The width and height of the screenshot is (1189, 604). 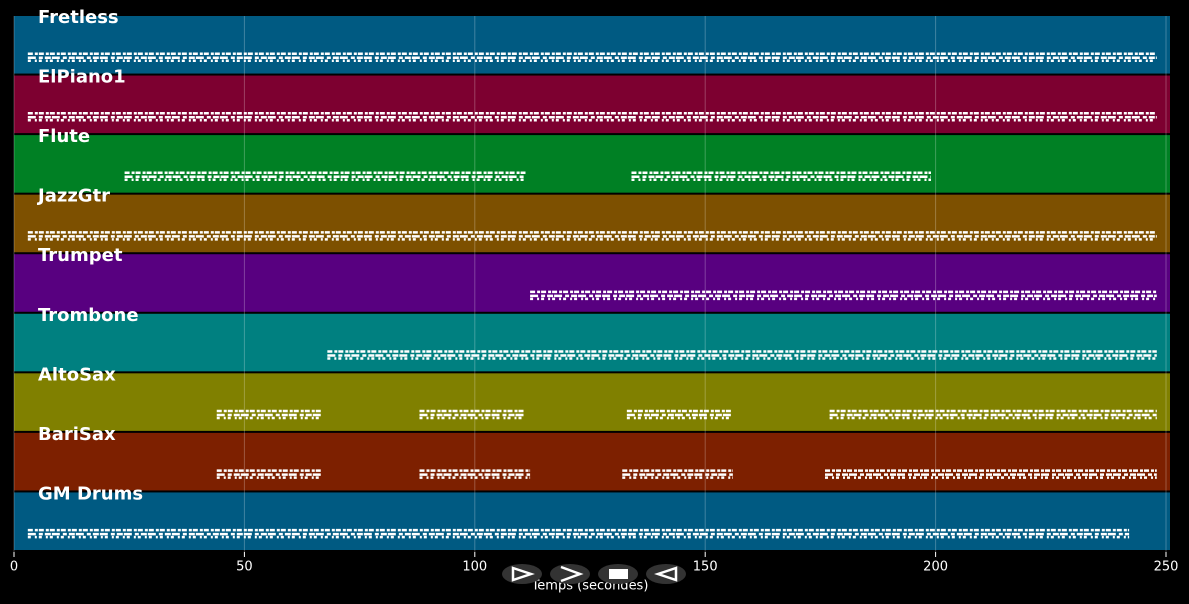 What do you see at coordinates (88, 315) in the screenshot?
I see `track-label: Trombone` at bounding box center [88, 315].